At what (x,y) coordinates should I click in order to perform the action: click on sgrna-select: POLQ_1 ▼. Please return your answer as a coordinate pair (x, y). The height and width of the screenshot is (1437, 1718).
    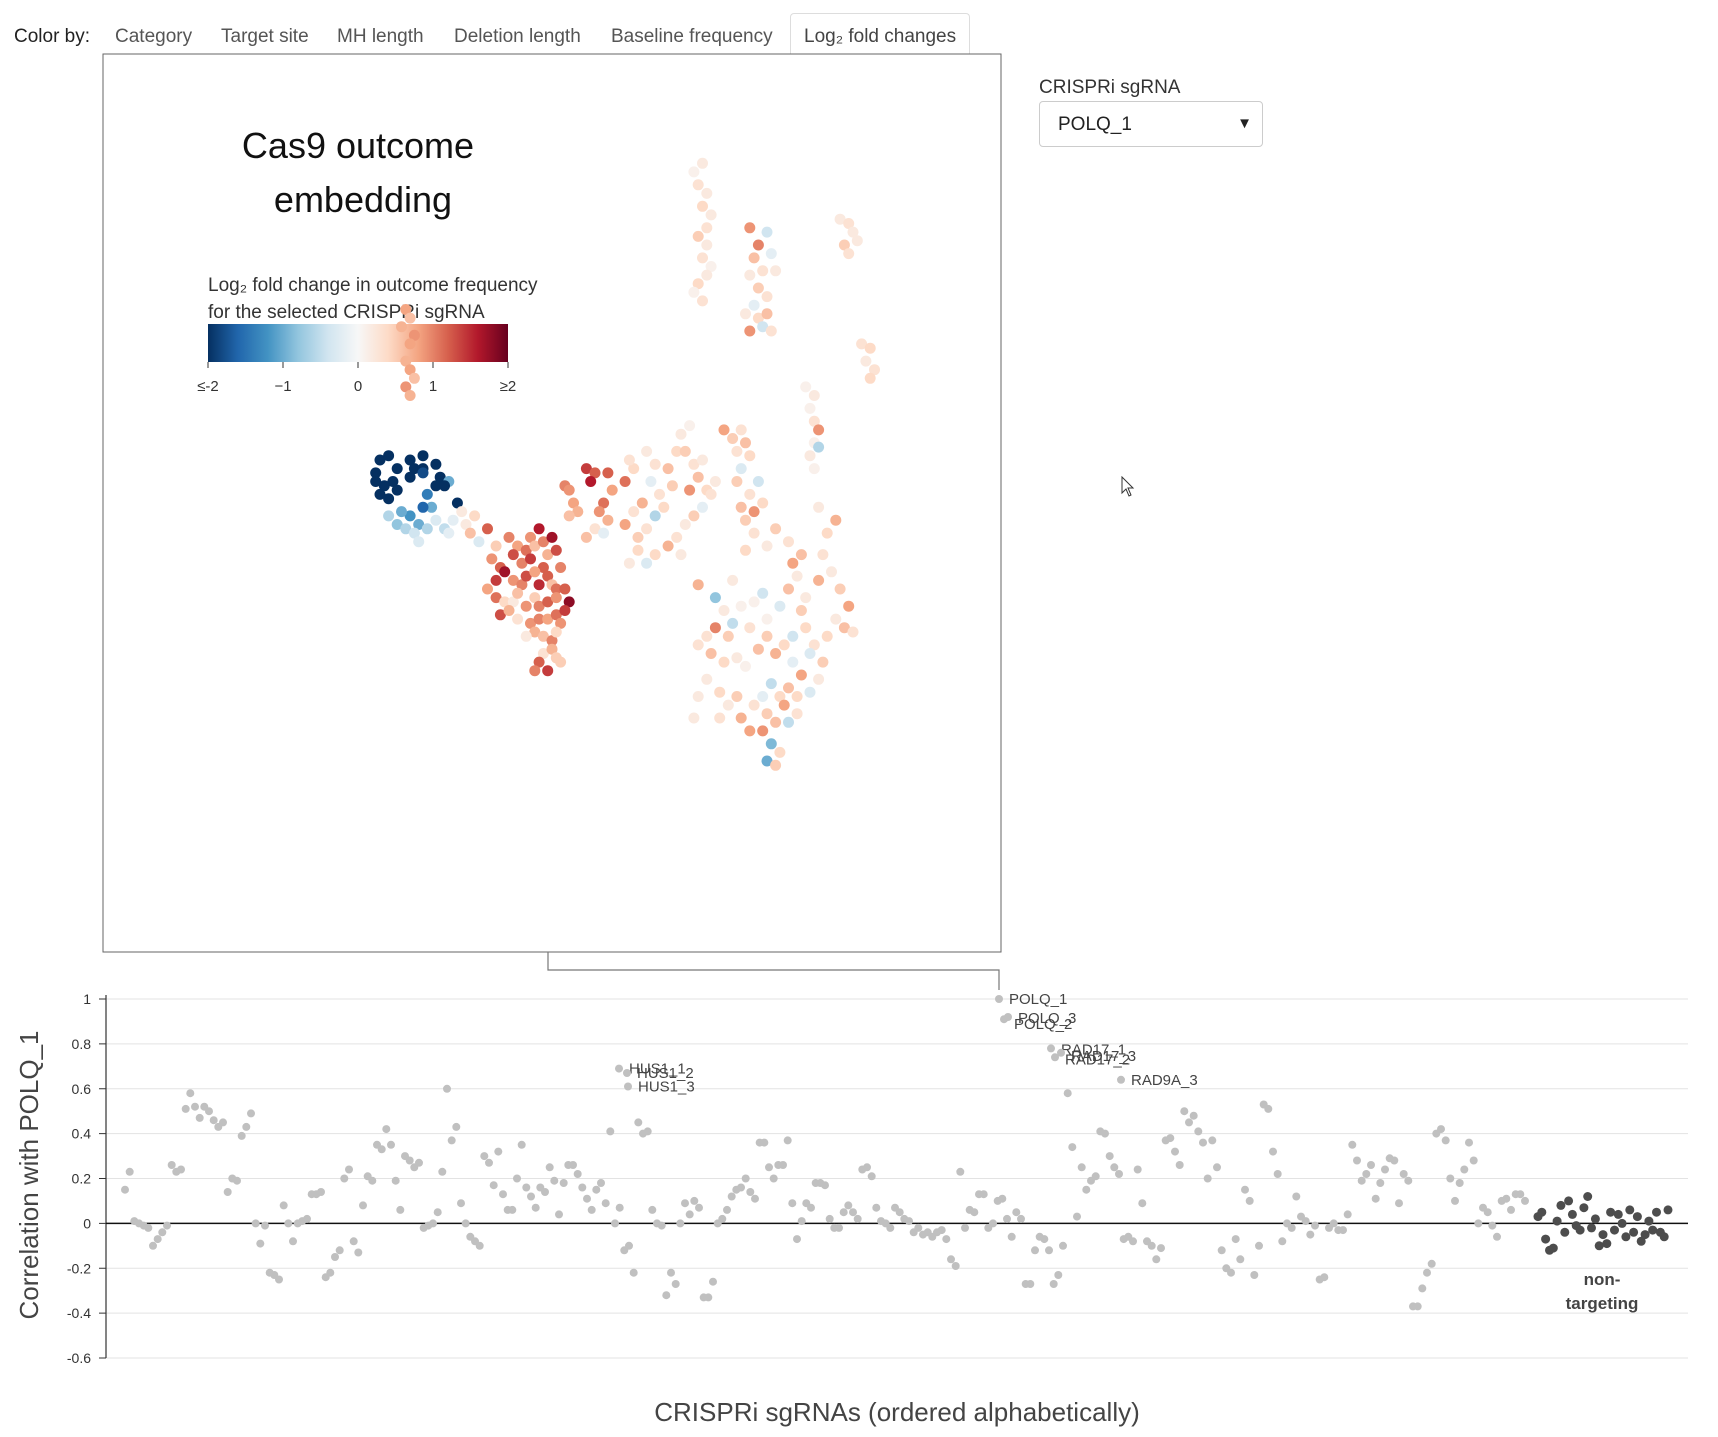
    Looking at the image, I should click on (1151, 124).